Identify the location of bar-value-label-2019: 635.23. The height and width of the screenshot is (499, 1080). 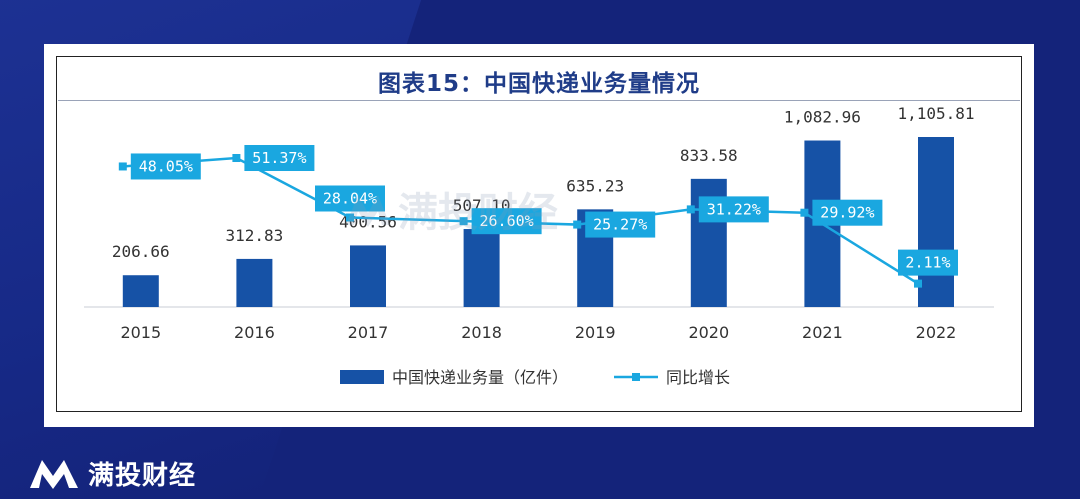
(595, 185).